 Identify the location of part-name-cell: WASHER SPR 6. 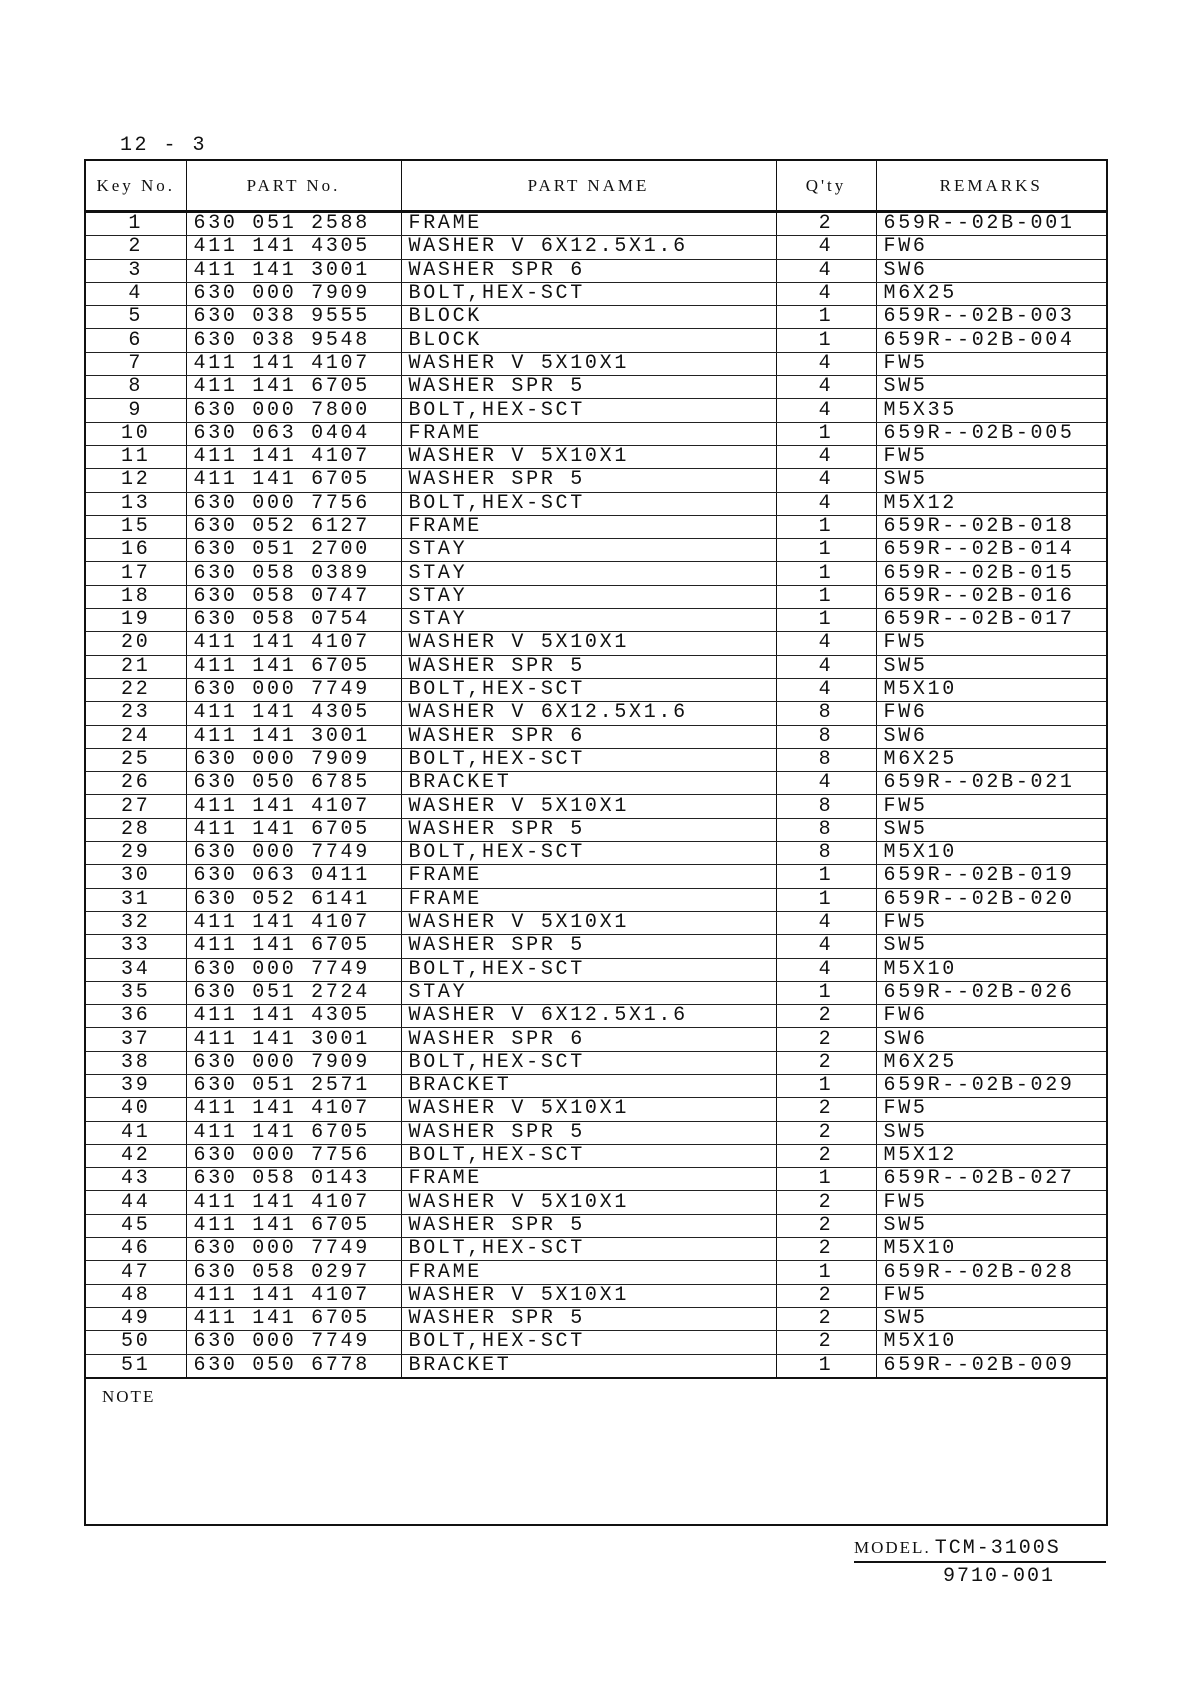
(588, 1040).